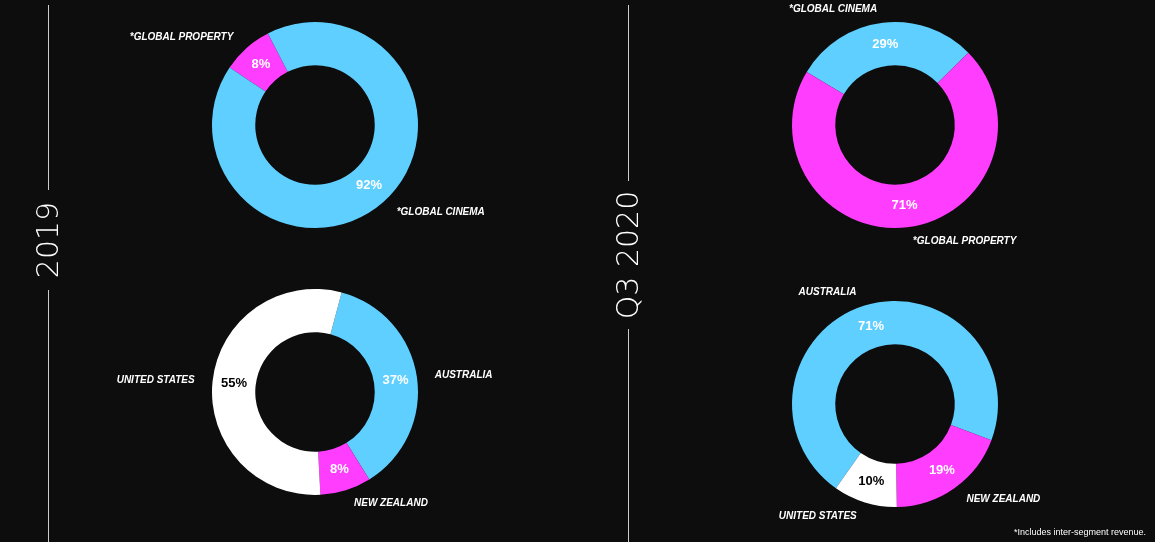 This screenshot has width=1155, height=542. Describe the element at coordinates (48, 240) in the screenshot. I see `text: 2019` at that location.